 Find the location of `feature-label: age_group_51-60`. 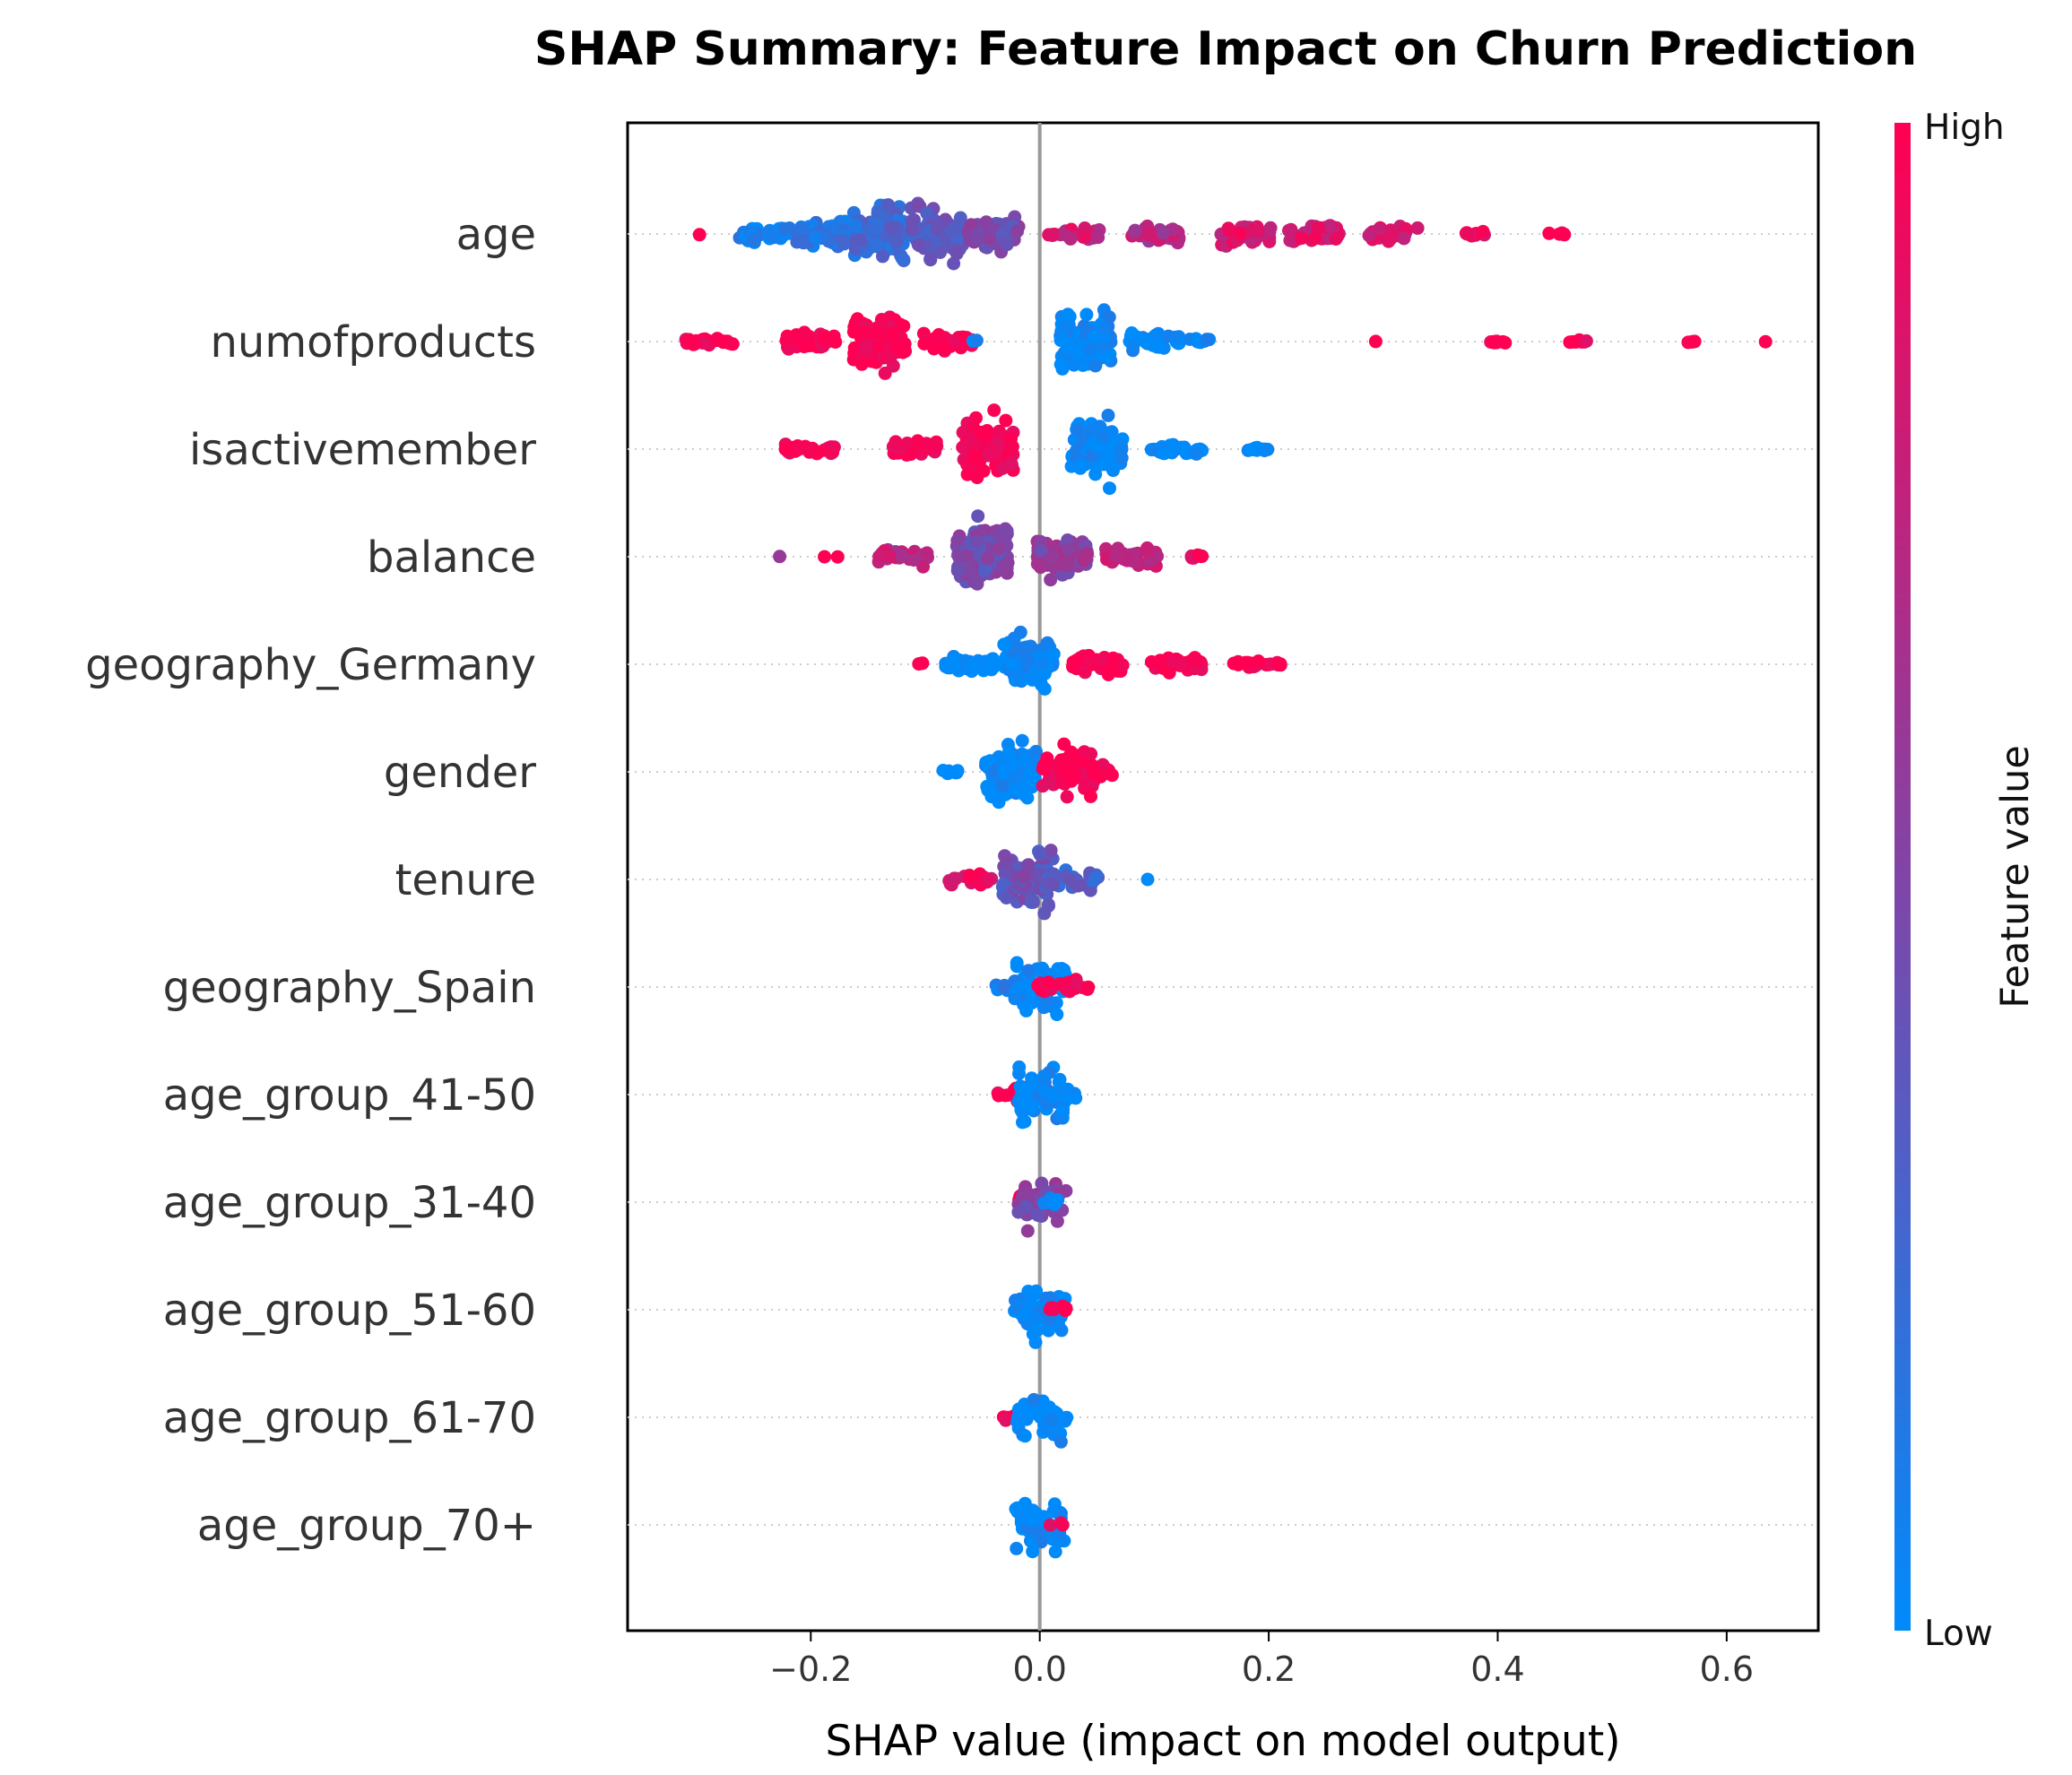

feature-label: age_group_51-60 is located at coordinates (349, 1311).